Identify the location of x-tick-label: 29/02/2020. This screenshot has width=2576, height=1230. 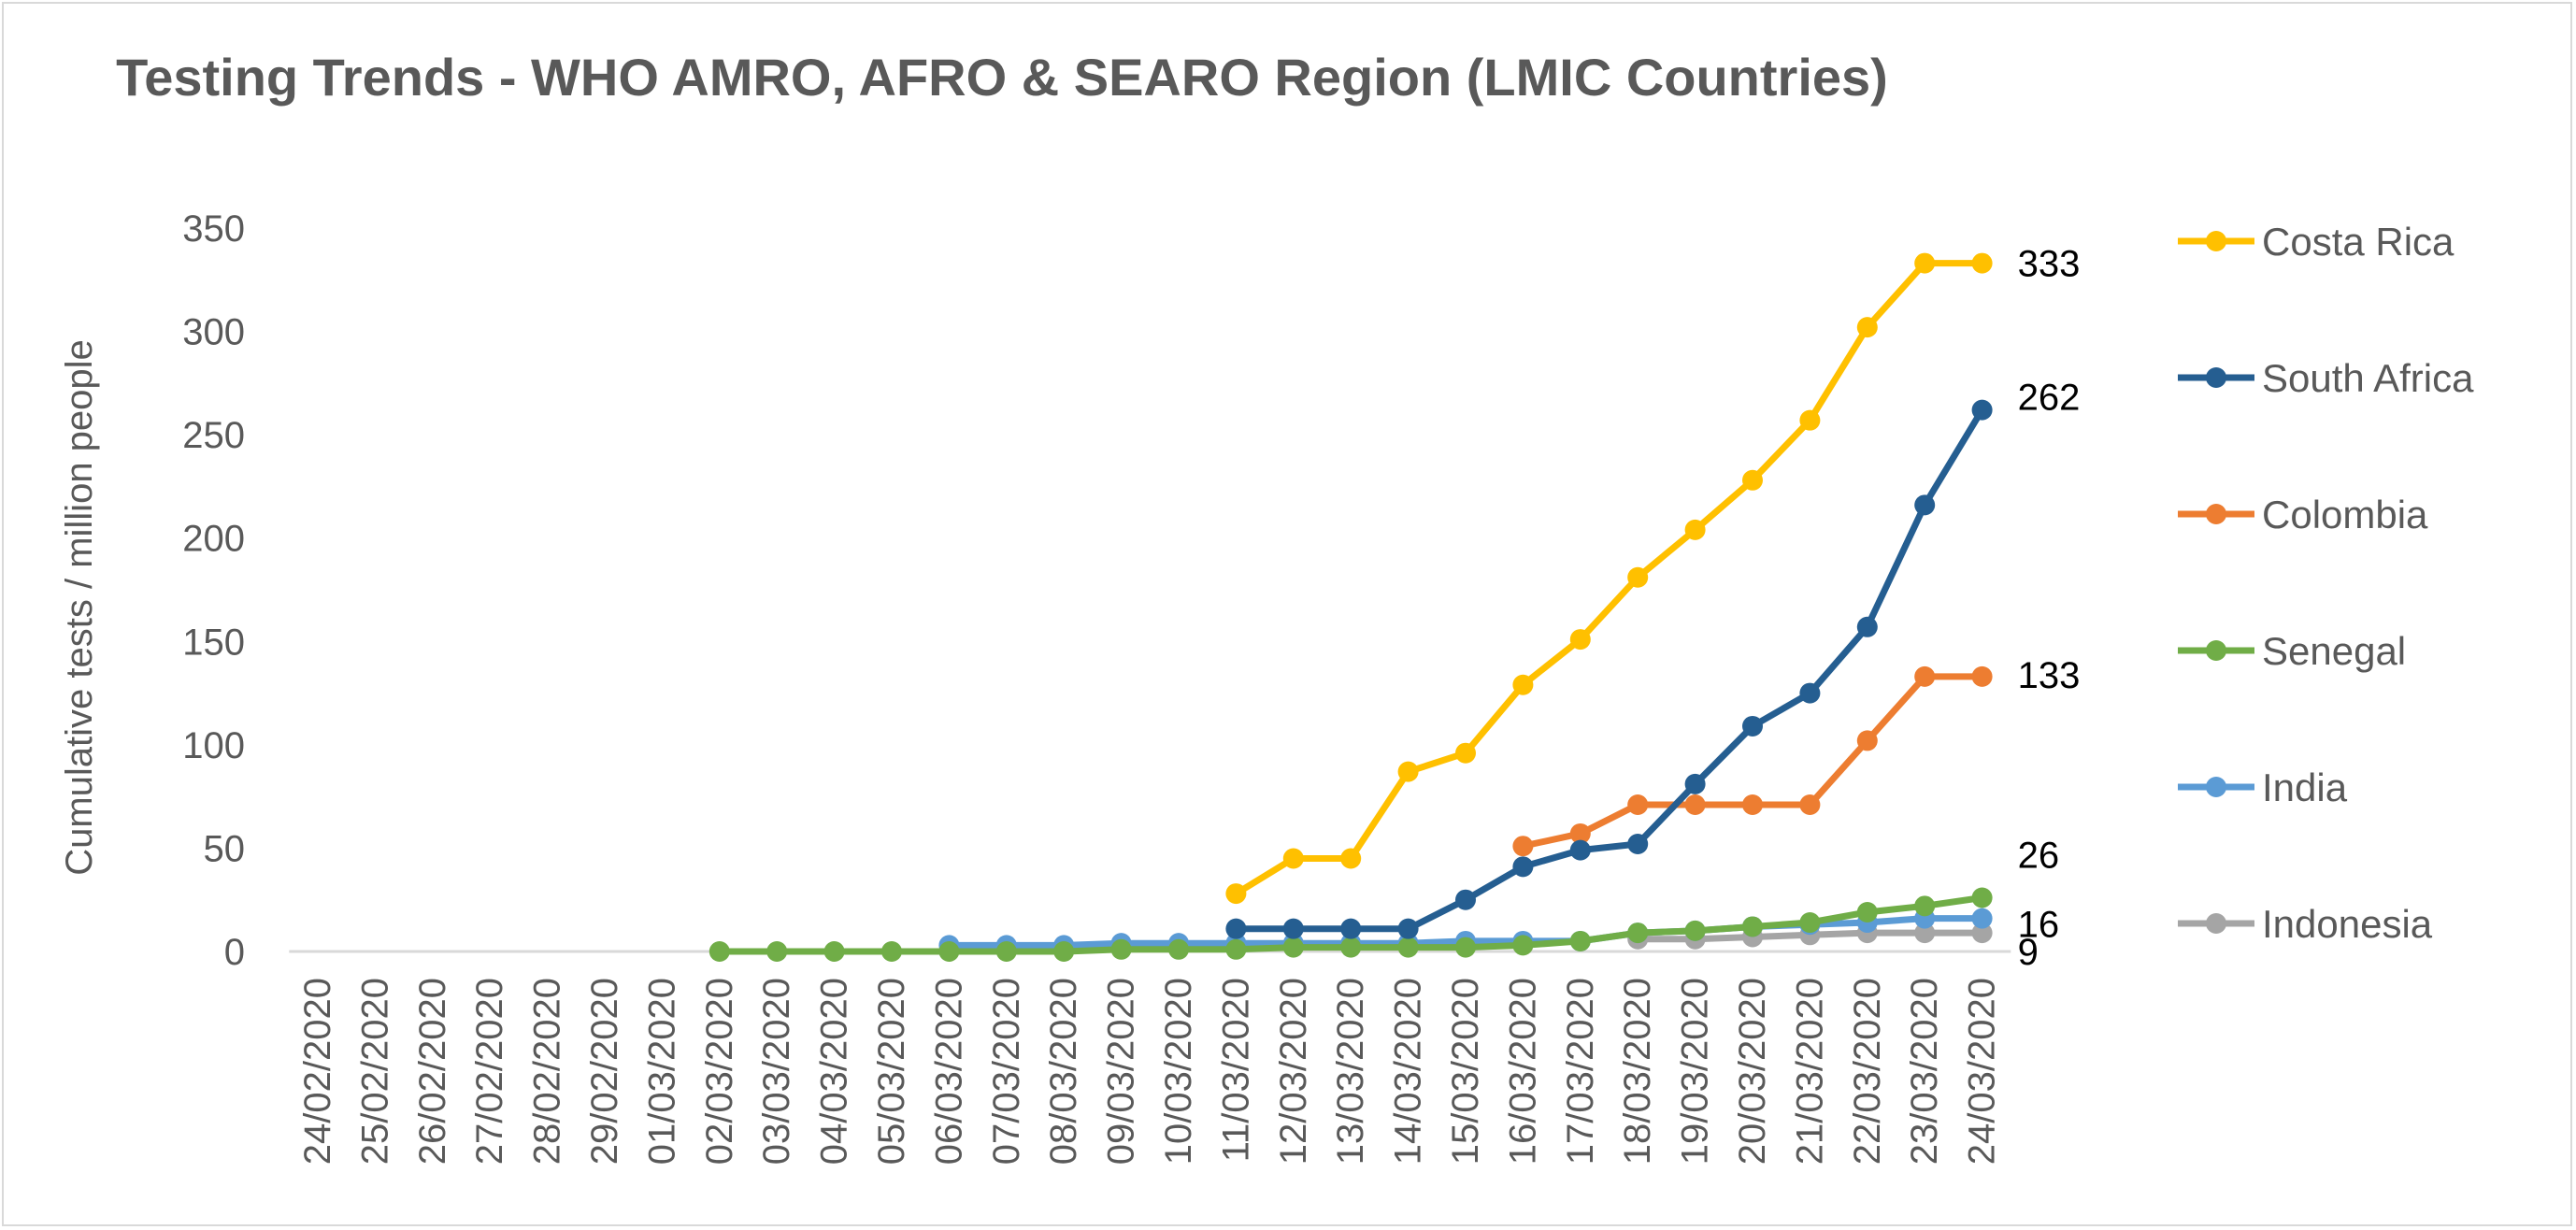
(604, 1071).